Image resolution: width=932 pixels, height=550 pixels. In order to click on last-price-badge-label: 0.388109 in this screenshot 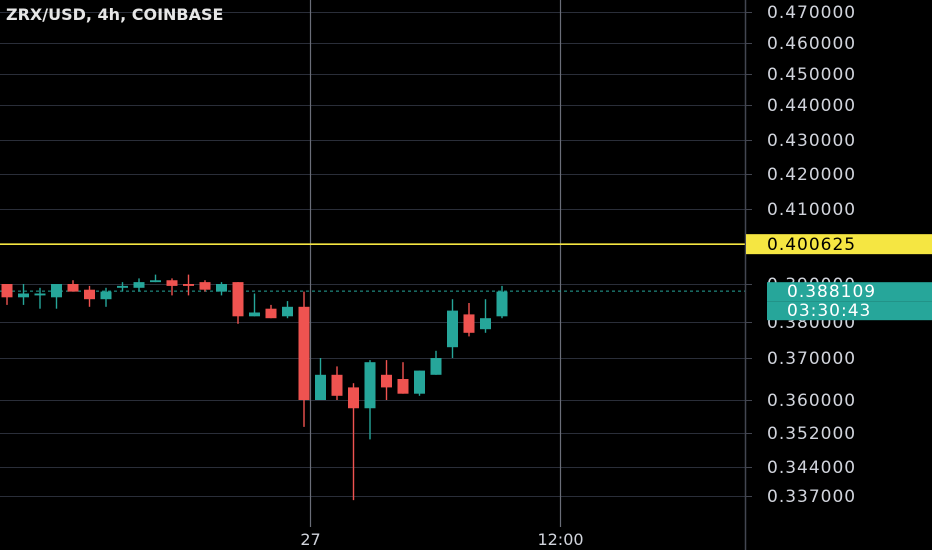, I will do `click(831, 292)`.